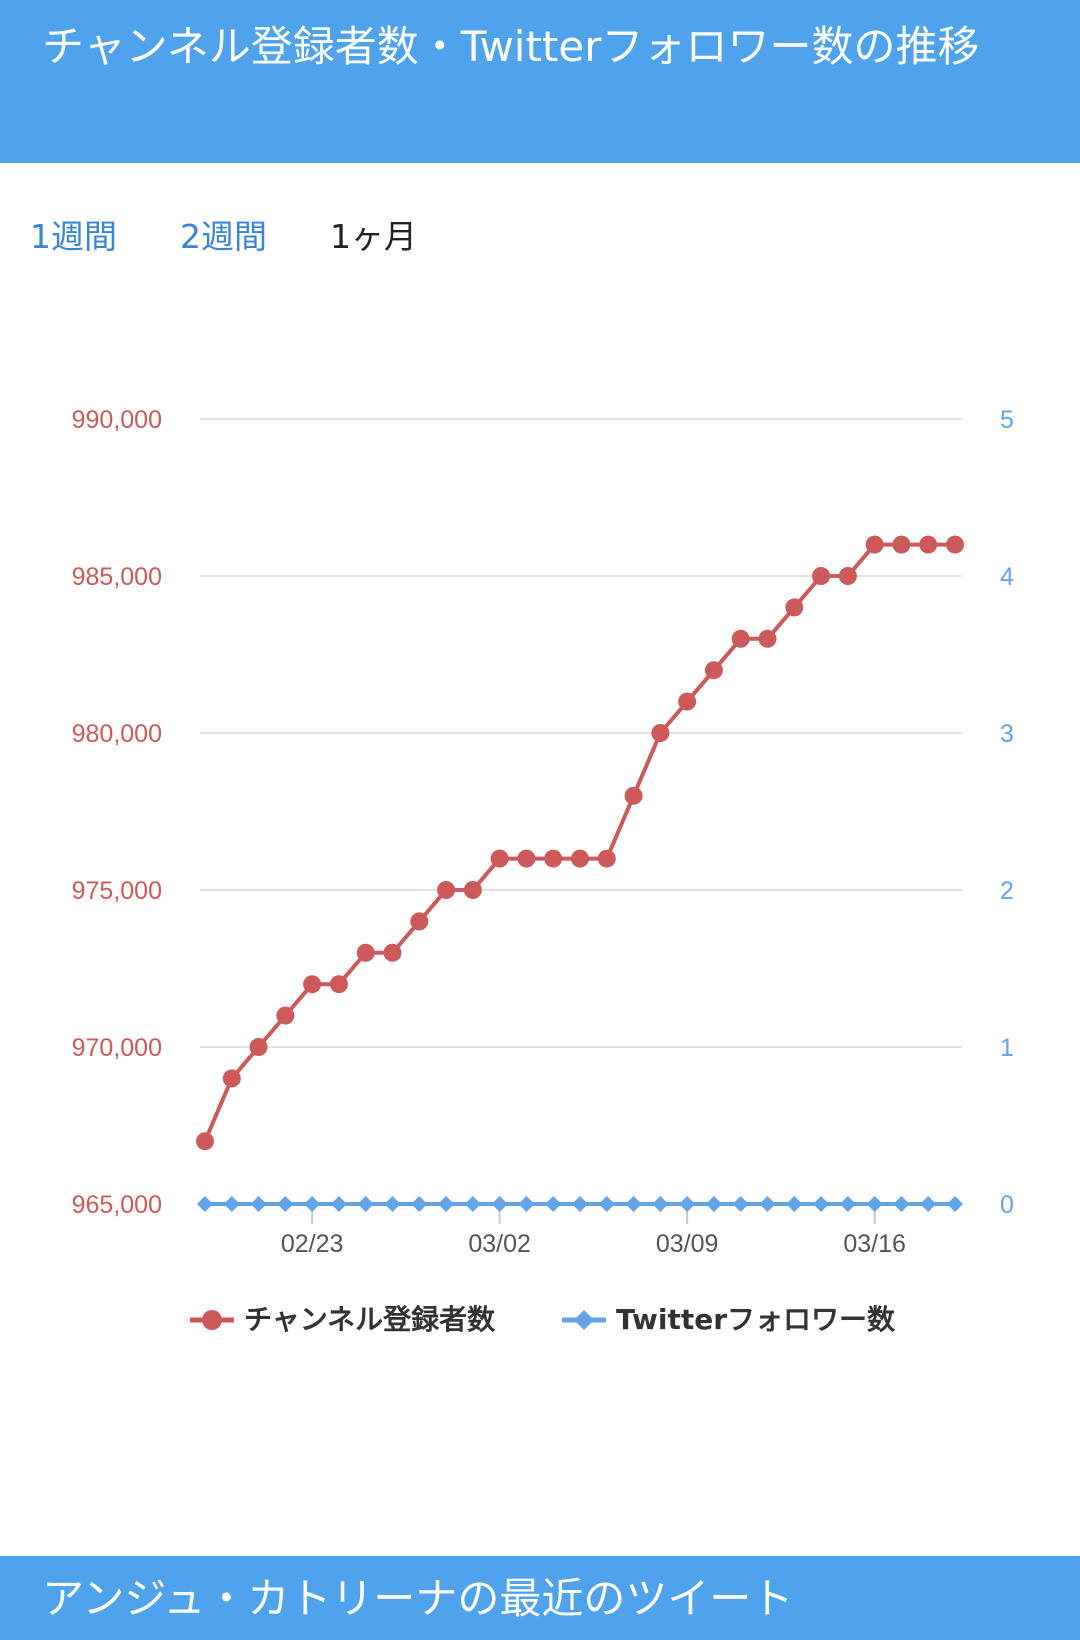  Describe the element at coordinates (584, 1320) in the screenshot. I see `legend-diamond-marker` at that location.